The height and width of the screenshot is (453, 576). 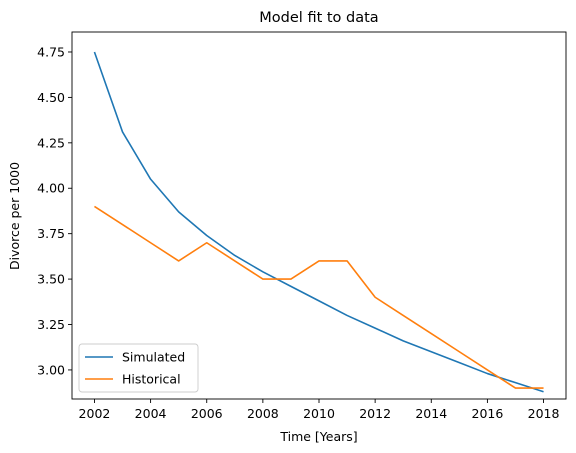 I want to click on y-tick-label: 4.75, so click(x=51, y=51).